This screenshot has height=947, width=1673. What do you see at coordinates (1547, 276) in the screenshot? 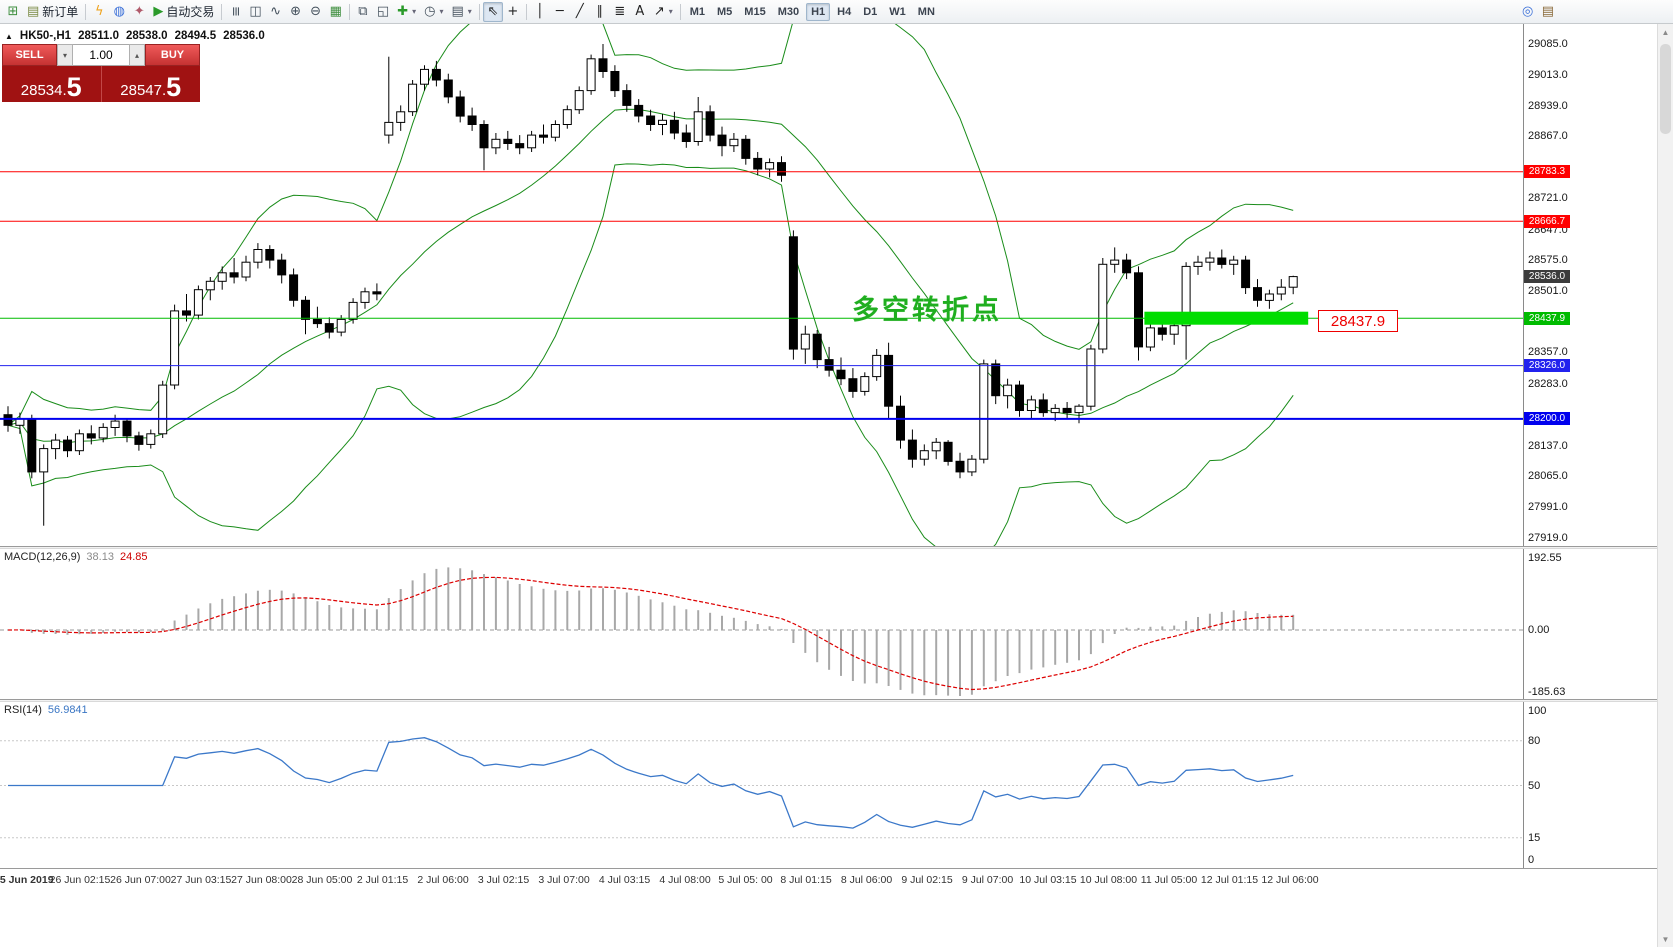
I see `current-price-tag: 28536.0` at bounding box center [1547, 276].